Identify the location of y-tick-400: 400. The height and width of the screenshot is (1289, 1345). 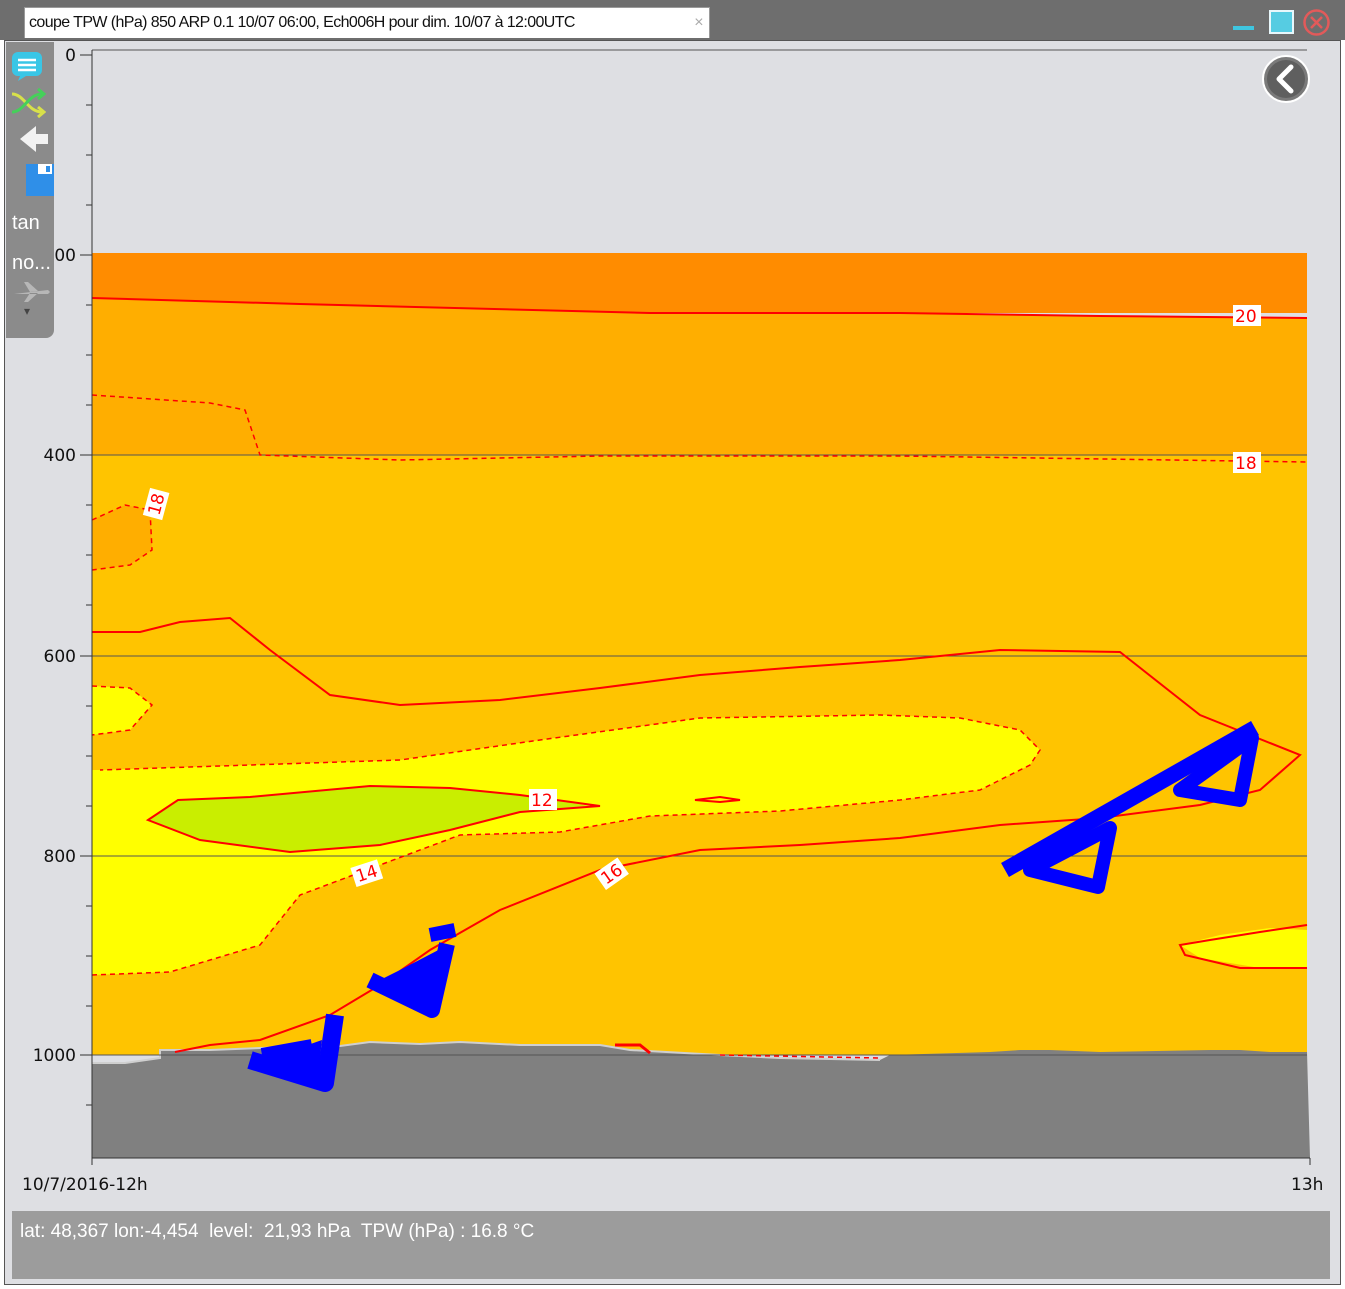
(60, 456).